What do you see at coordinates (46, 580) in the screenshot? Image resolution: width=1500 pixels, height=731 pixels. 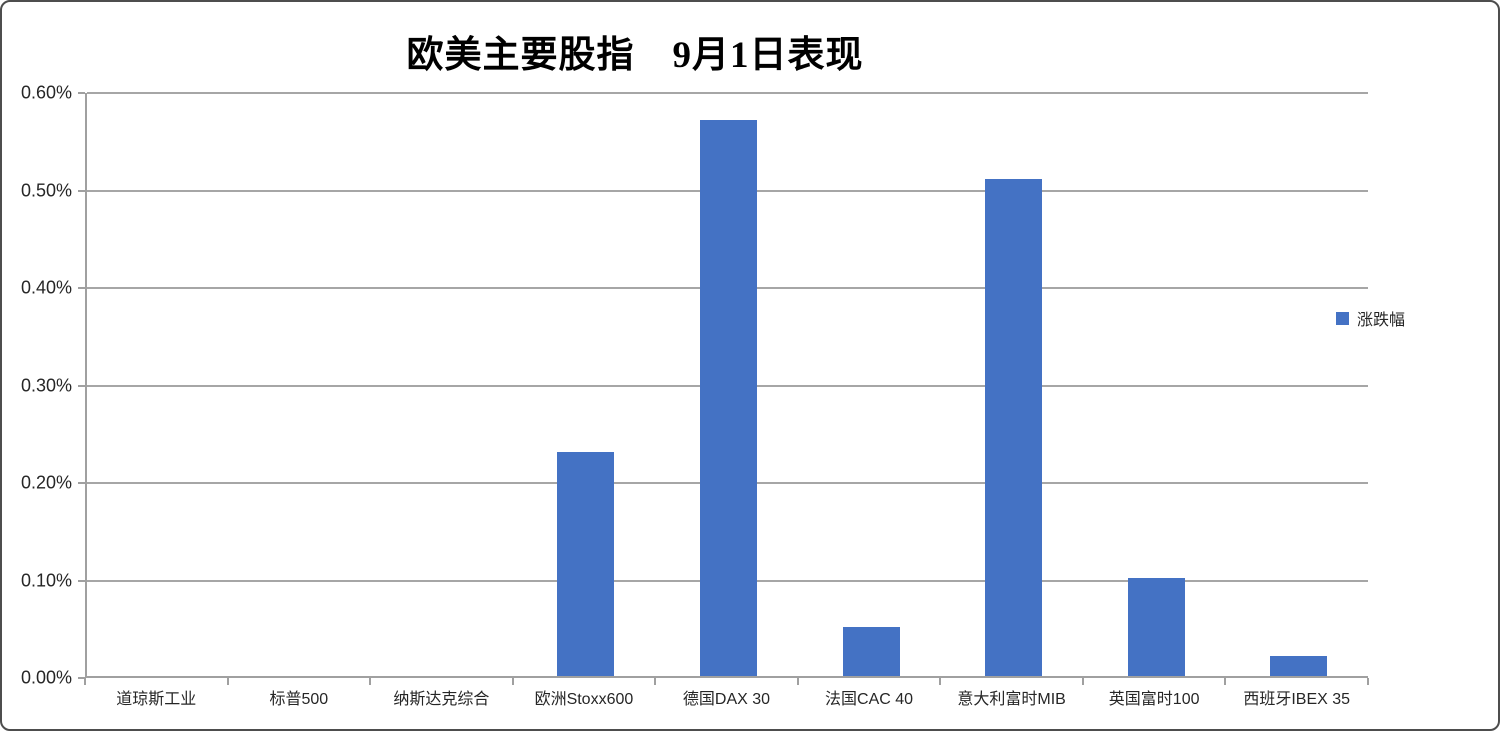 I see `y-axis-label: 0.10%` at bounding box center [46, 580].